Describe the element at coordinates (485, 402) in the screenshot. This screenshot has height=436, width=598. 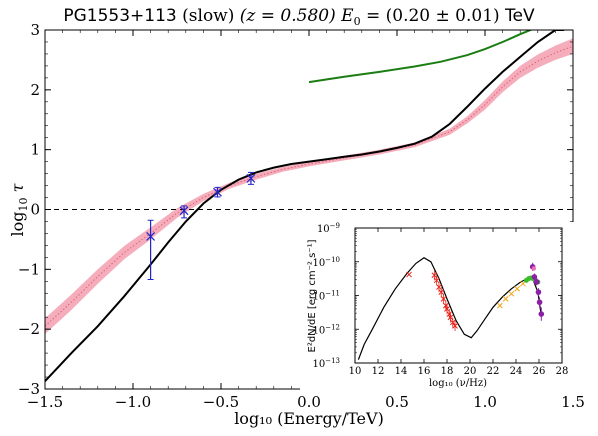
I see `x-tick-label: 1.0` at that location.